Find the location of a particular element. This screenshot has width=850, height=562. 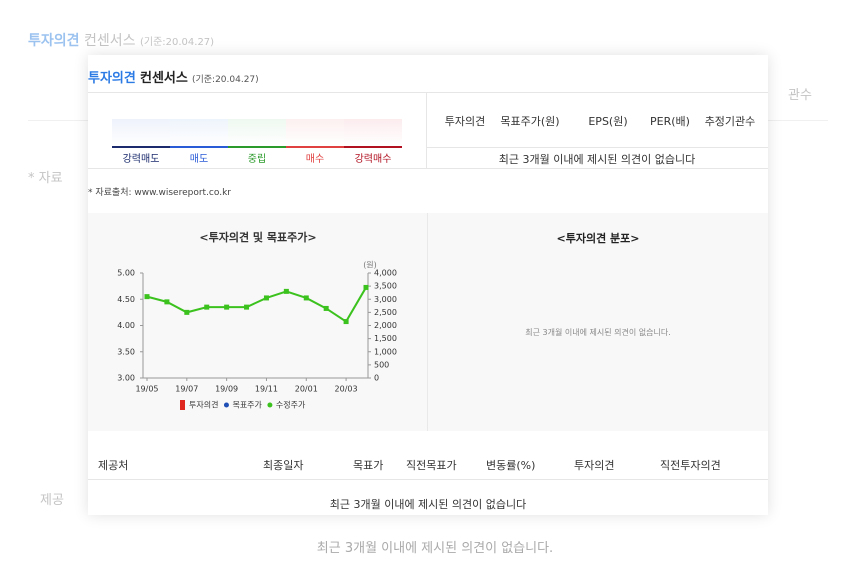

y2-tick-label: 500 is located at coordinates (381, 364).